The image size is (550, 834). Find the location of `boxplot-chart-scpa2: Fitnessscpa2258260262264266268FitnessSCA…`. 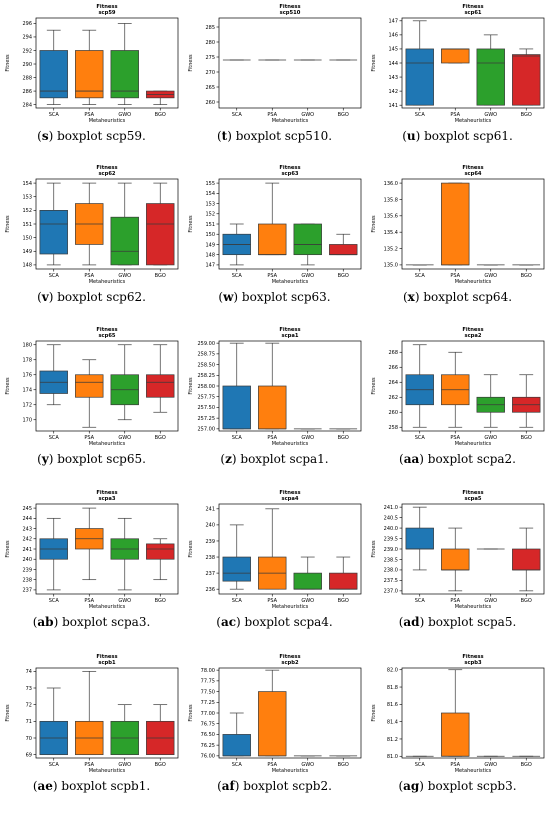

boxplot-chart-scpa2: Fitnessscpa2258260262264266268FitnessSCA… is located at coordinates (458, 387).